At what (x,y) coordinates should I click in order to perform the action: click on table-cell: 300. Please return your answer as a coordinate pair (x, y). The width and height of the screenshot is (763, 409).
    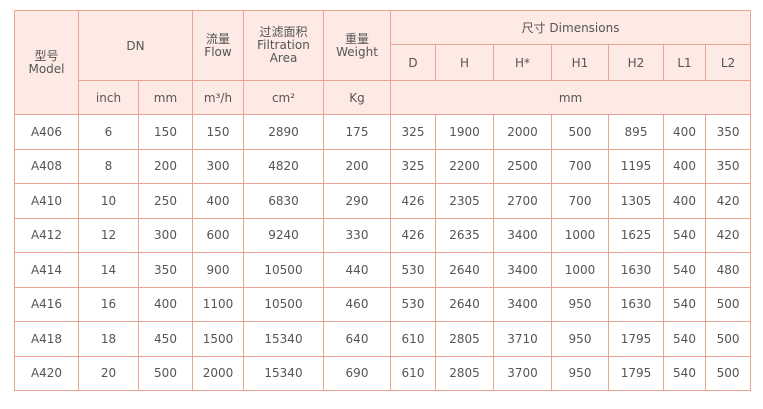
    Looking at the image, I should click on (218, 166).